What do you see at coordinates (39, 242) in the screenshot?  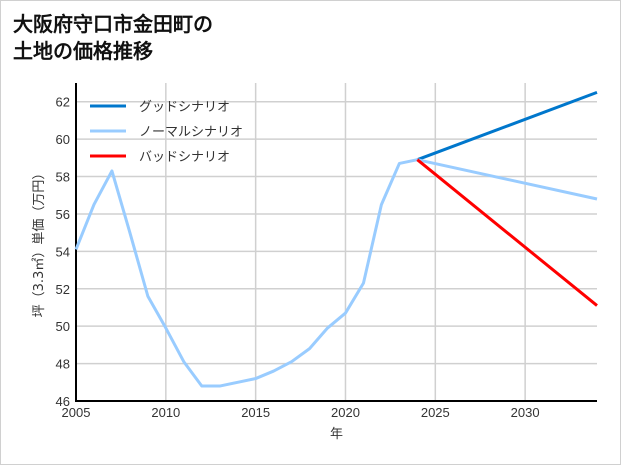 I see `y-axis-label: 坪（3.3㎡）単価（万円）` at bounding box center [39, 242].